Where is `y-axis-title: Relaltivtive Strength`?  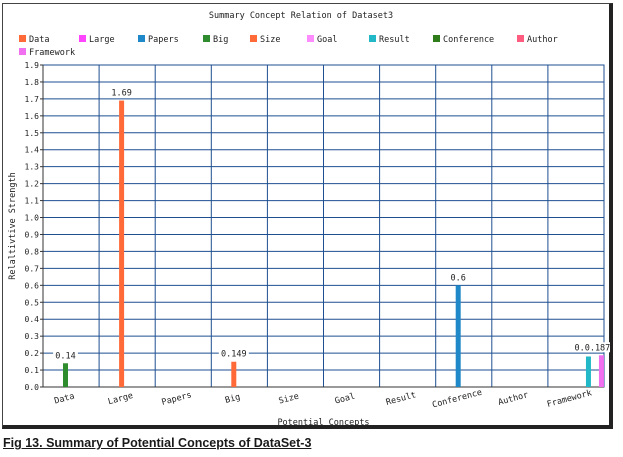 y-axis-title: Relaltivtive Strength is located at coordinates (13, 225).